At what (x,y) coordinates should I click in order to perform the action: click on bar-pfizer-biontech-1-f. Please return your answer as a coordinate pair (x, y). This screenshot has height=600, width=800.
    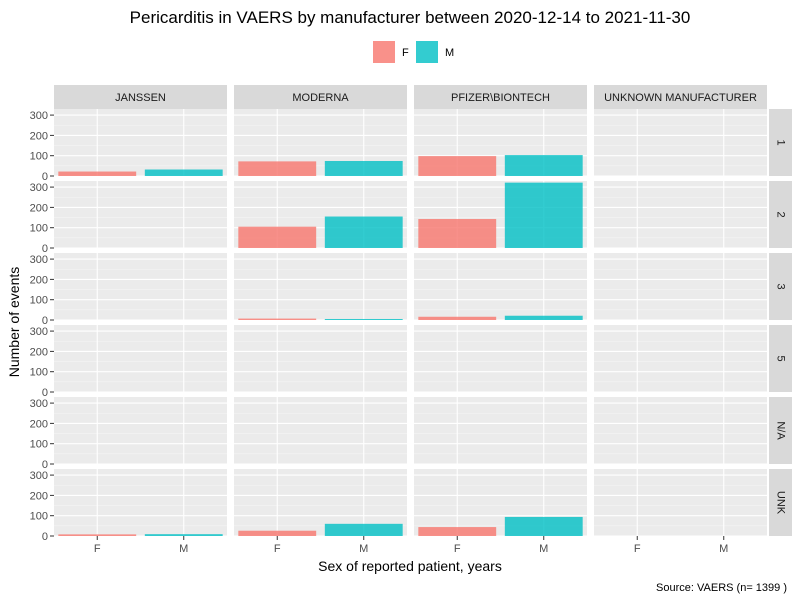
    Looking at the image, I should click on (457, 166).